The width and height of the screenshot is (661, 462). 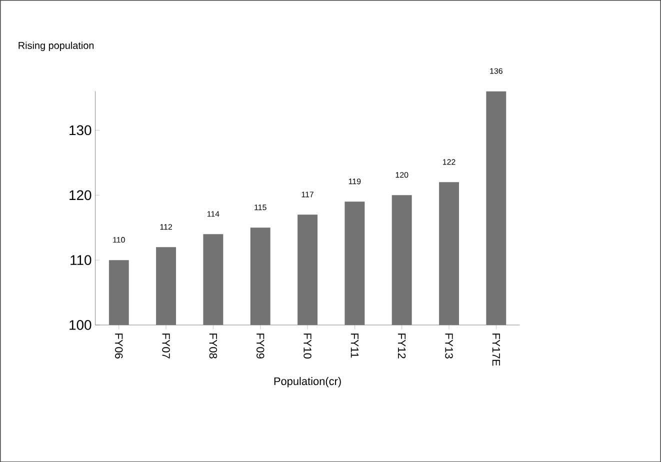 What do you see at coordinates (81, 325) in the screenshot?
I see `y-tick-label: 100` at bounding box center [81, 325].